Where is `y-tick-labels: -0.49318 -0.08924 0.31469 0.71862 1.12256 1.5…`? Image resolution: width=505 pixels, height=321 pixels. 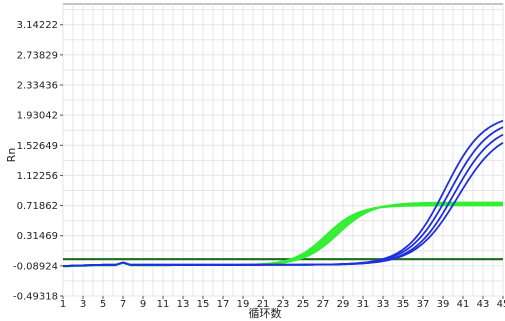 y-tick-labels: -0.49318 -0.08924 0.31469 0.71862 1.12256 1.5… is located at coordinates (38, 161).